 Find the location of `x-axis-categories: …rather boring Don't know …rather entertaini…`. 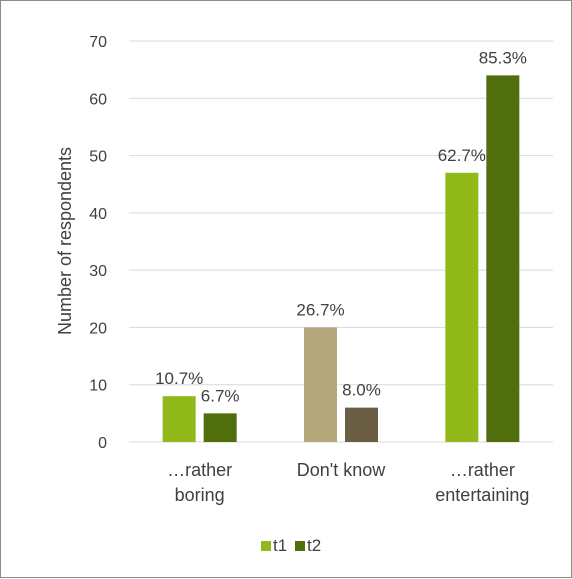

x-axis-categories: …rather boring Don't know …rather entertaini… is located at coordinates (348, 482).